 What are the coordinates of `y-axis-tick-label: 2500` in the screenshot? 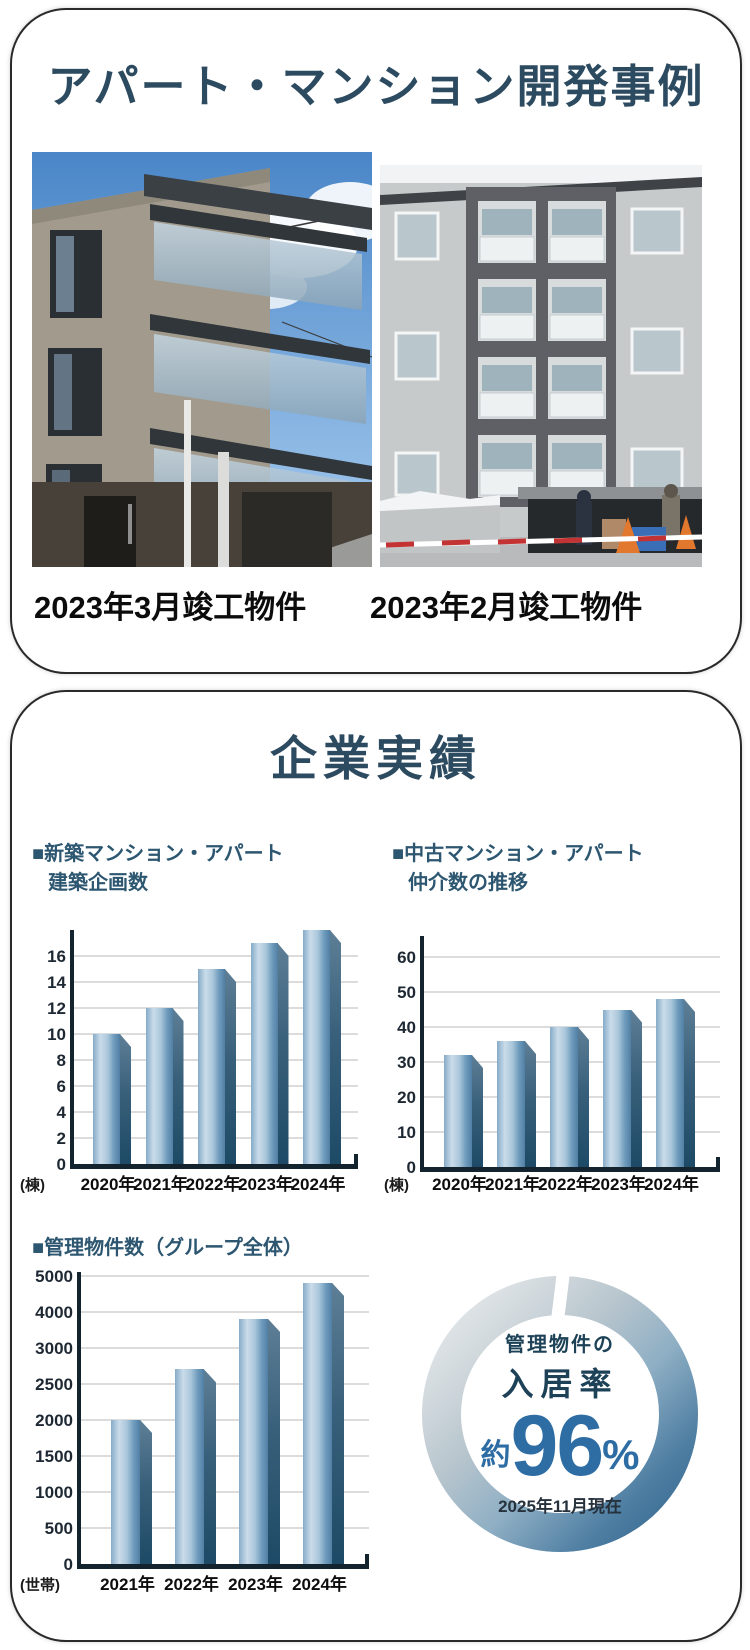 It's located at (54, 1384).